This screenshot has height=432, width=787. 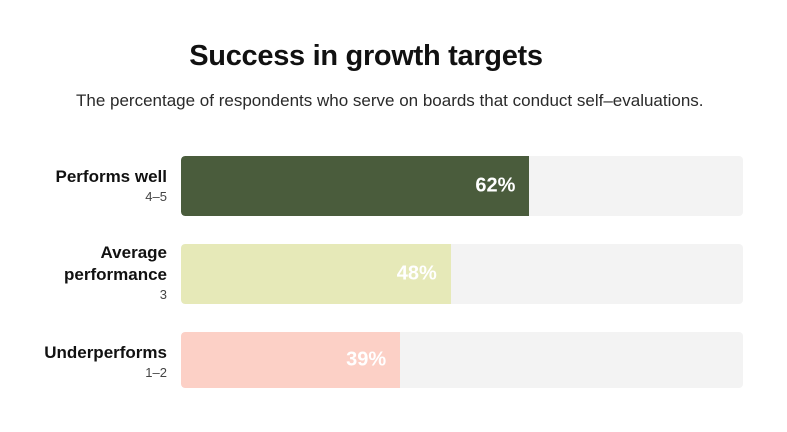 What do you see at coordinates (291, 360) in the screenshot?
I see `bar-underperforms: 39%` at bounding box center [291, 360].